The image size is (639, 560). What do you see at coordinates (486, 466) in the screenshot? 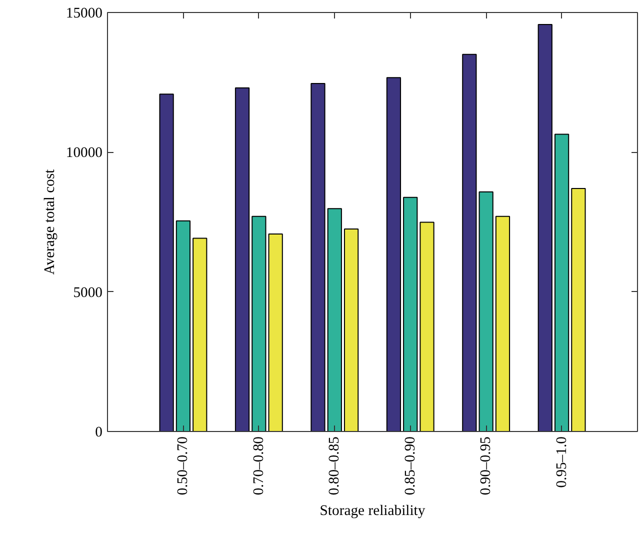
I see `x-tick-label: 0.90–0.95` at bounding box center [486, 466].